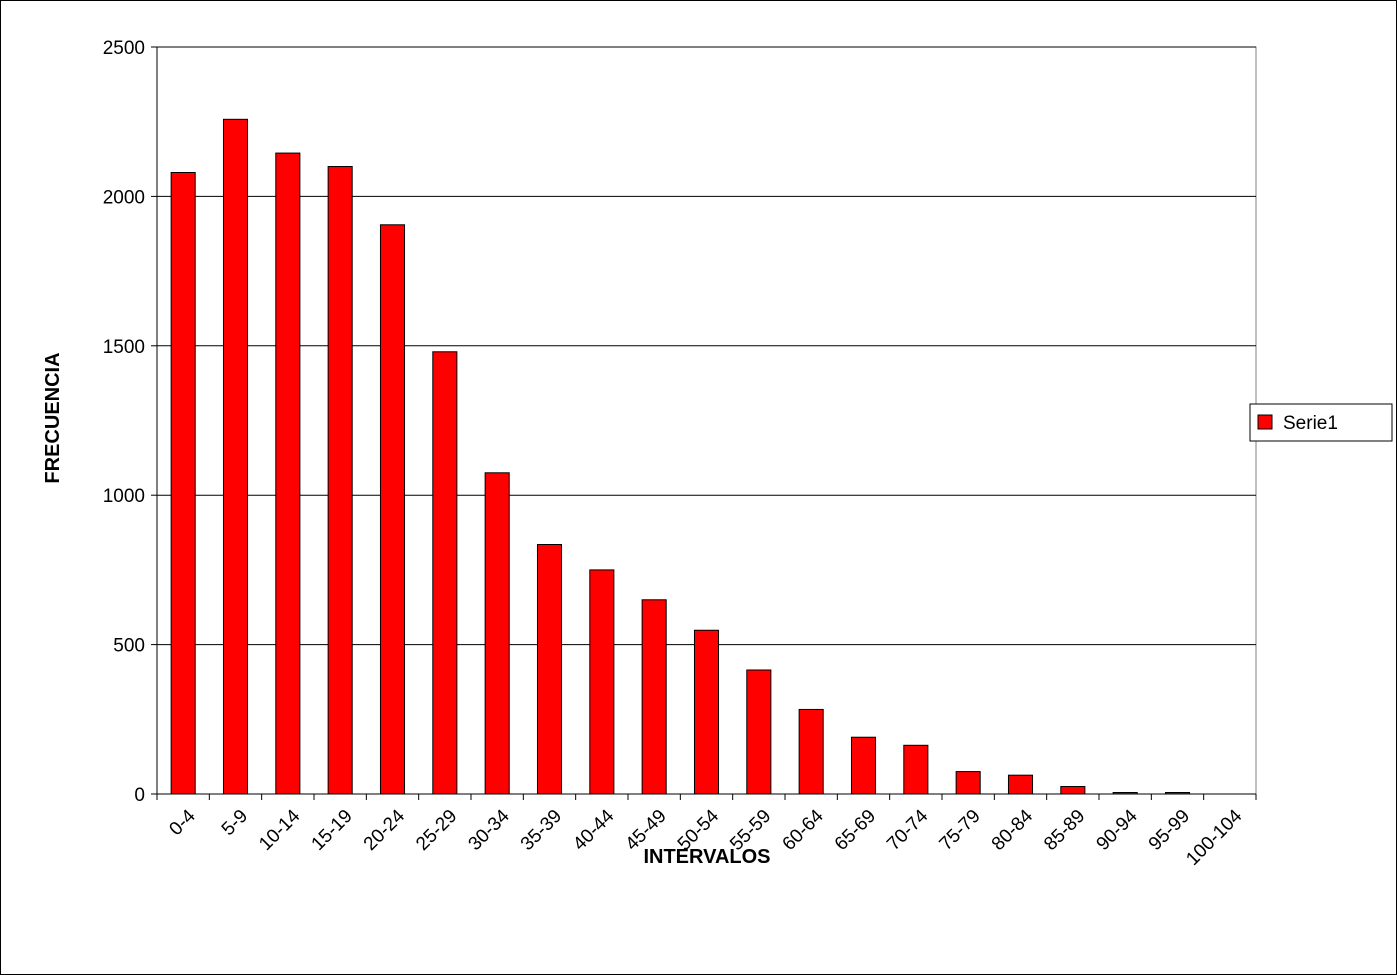  Describe the element at coordinates (130, 422) in the screenshot. I see `y-axis-ticks: 0 500 1000 1500 2000 2500` at that location.